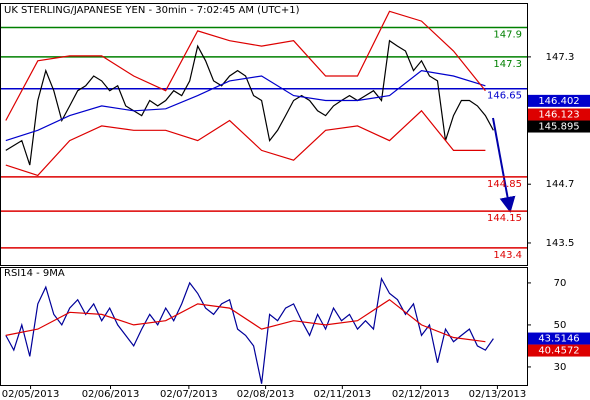  Describe the element at coordinates (560, 367) in the screenshot. I see `y-tick-label: 30` at that location.